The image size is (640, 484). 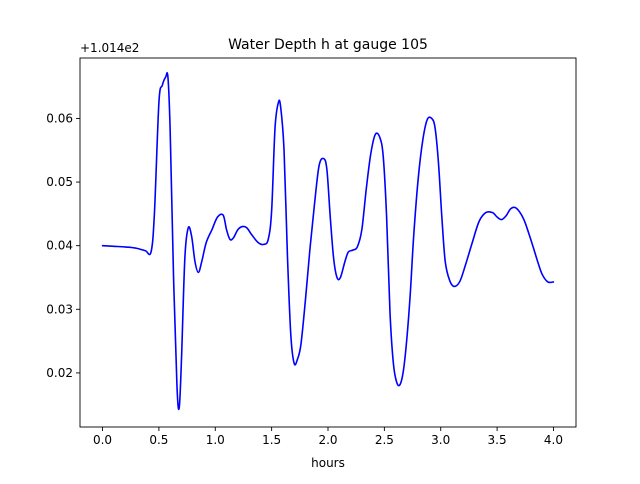 I want to click on x-tick-label: 2.5, so click(x=384, y=440).